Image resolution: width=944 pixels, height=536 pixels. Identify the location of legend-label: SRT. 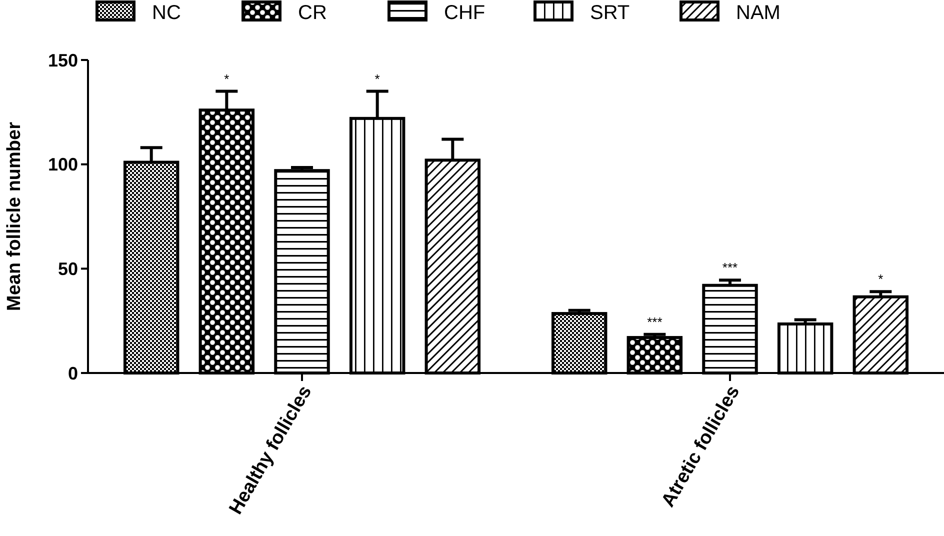
(610, 13).